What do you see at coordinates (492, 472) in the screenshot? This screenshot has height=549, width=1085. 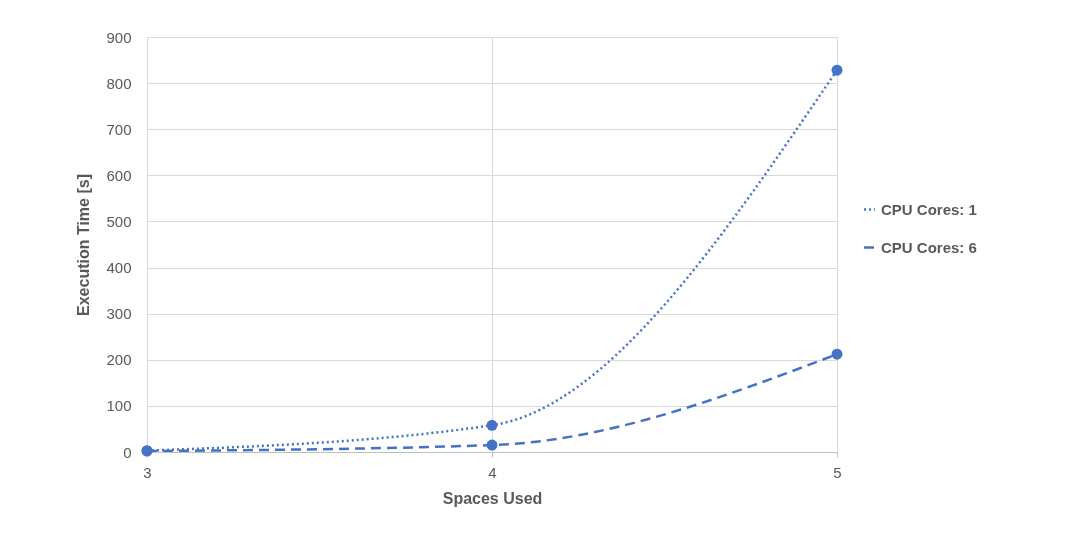 I see `x-tick-label: 4` at bounding box center [492, 472].